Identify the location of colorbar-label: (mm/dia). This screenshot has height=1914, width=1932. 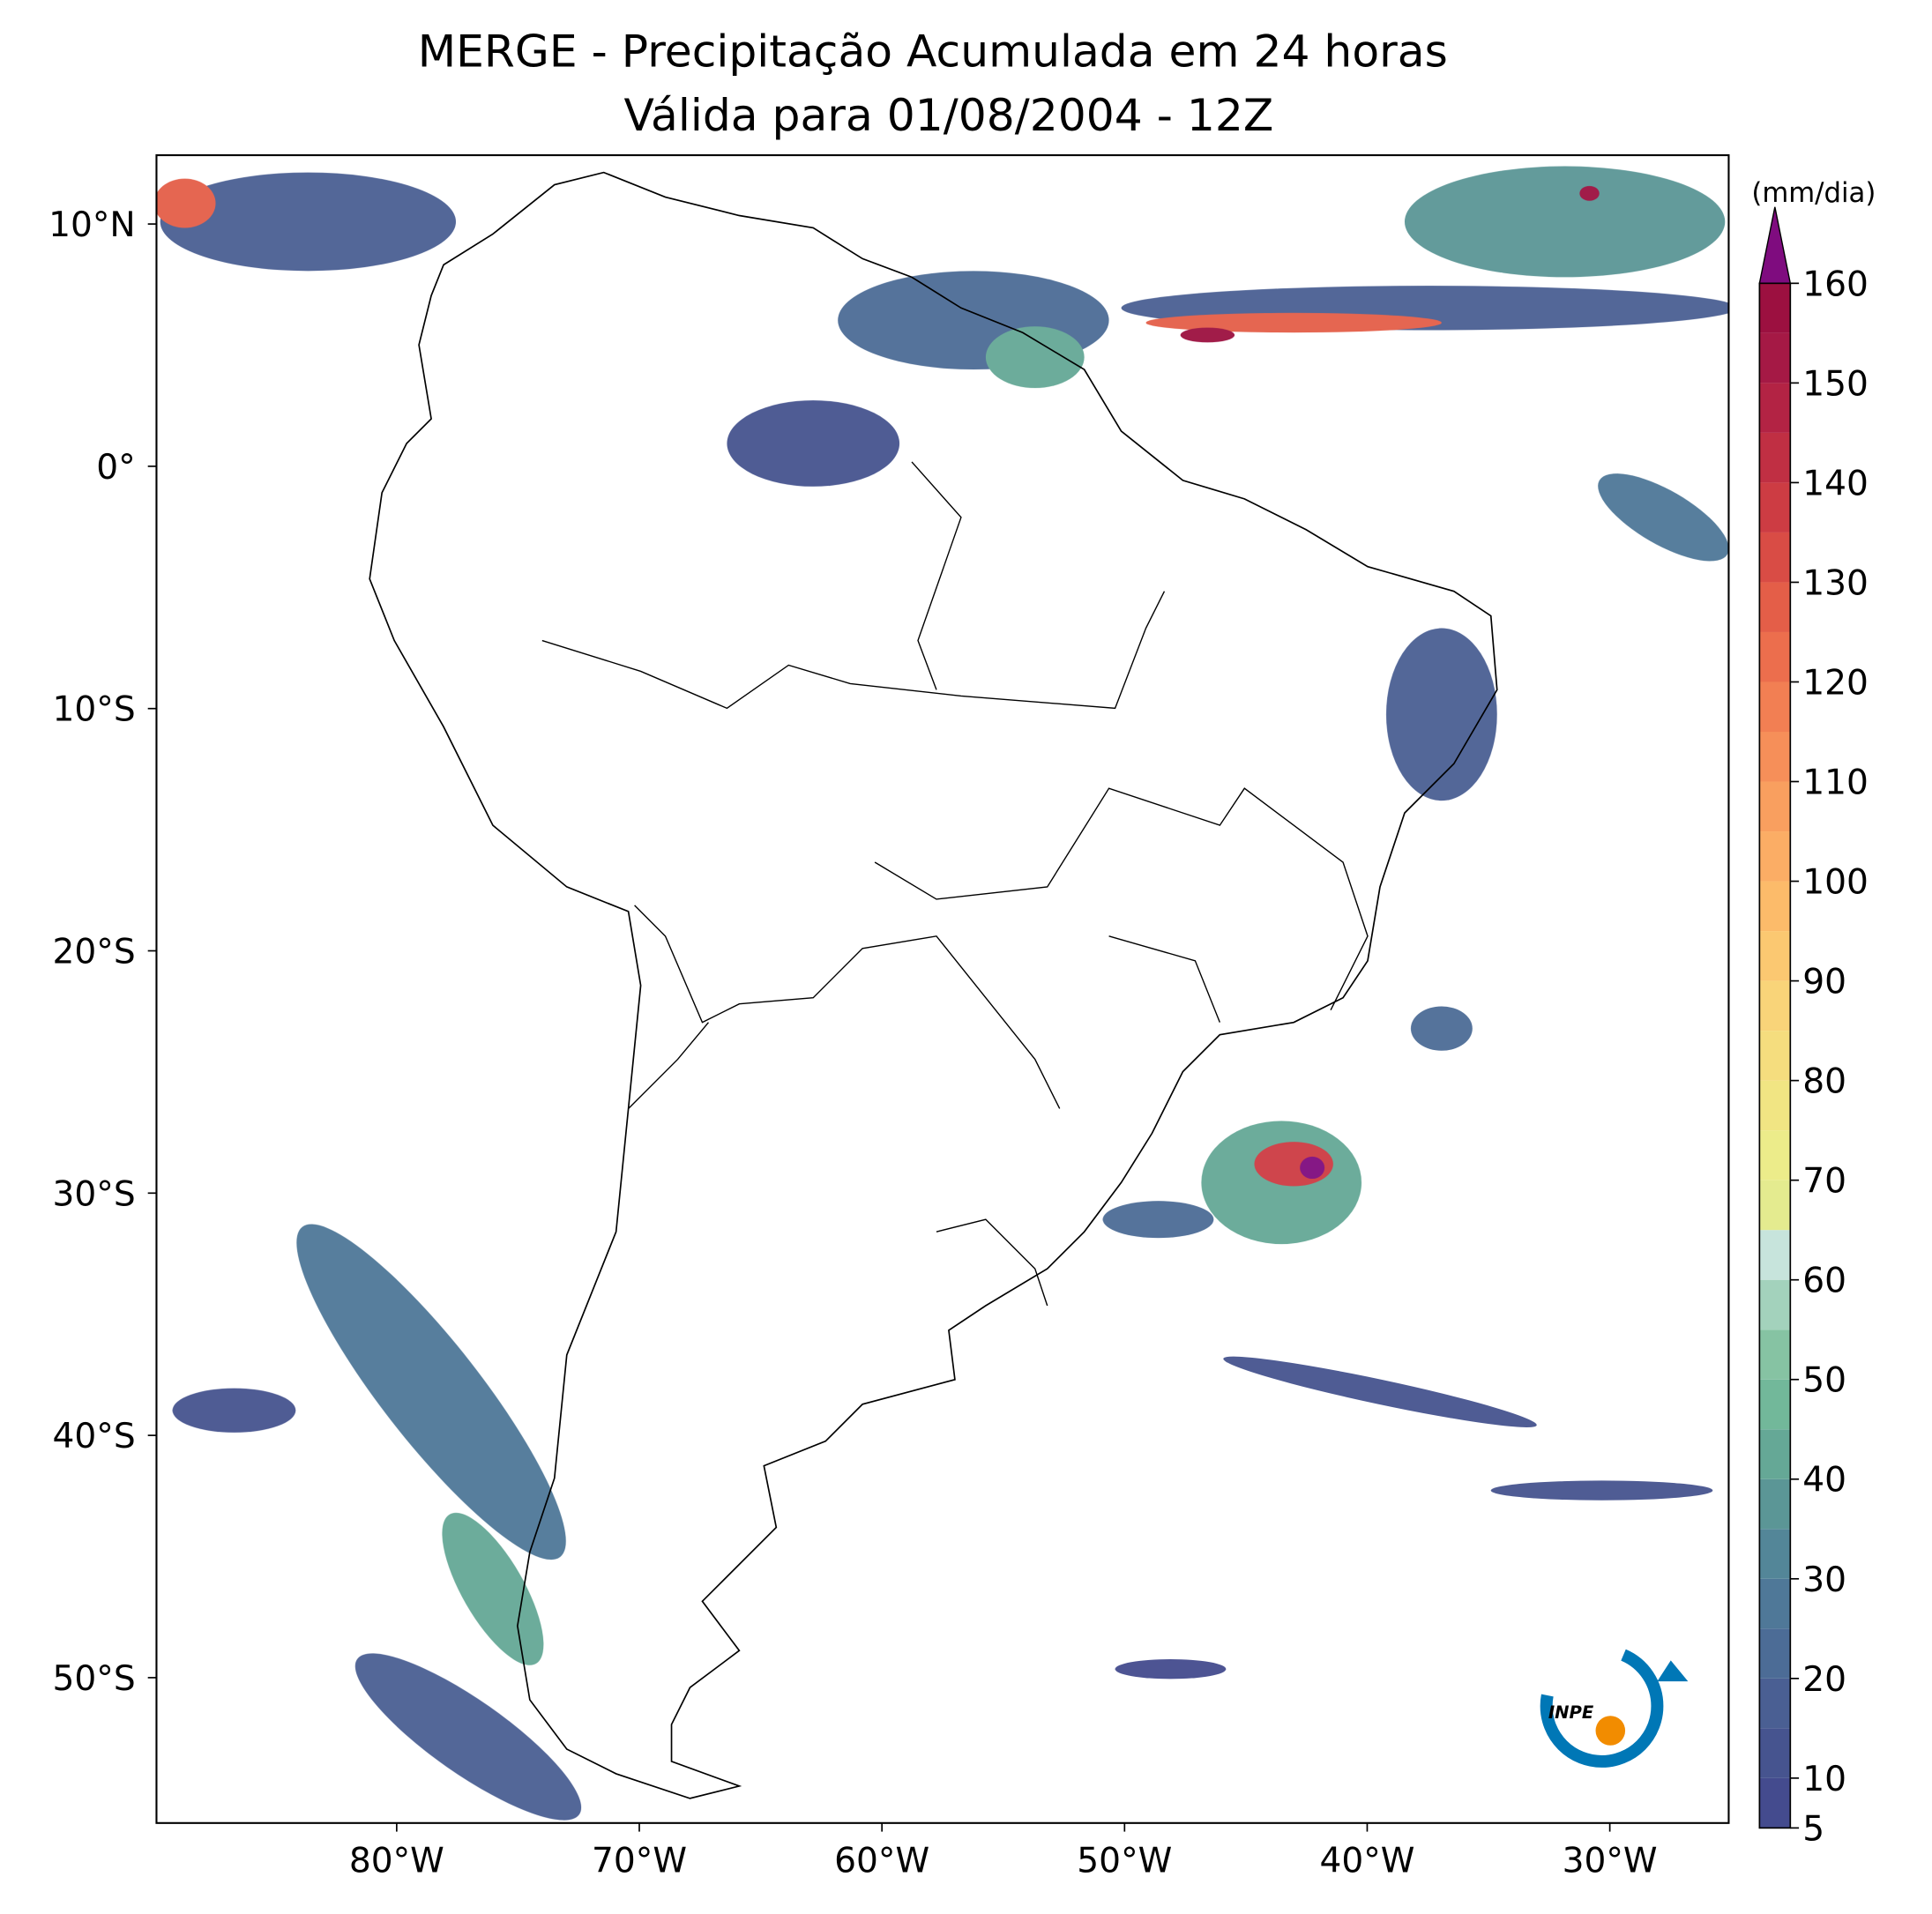
(1813, 193).